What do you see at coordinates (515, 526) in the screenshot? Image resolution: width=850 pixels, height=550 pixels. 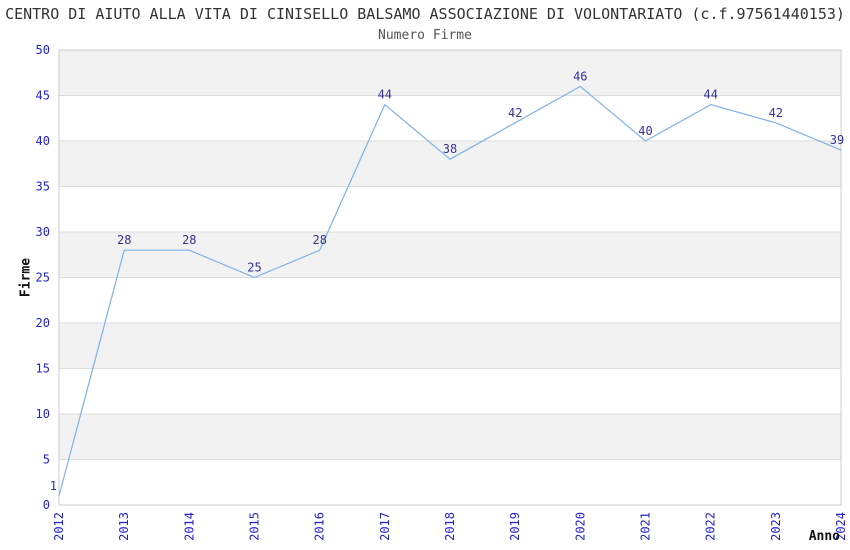 I see `x-tick-label: 2019` at bounding box center [515, 526].